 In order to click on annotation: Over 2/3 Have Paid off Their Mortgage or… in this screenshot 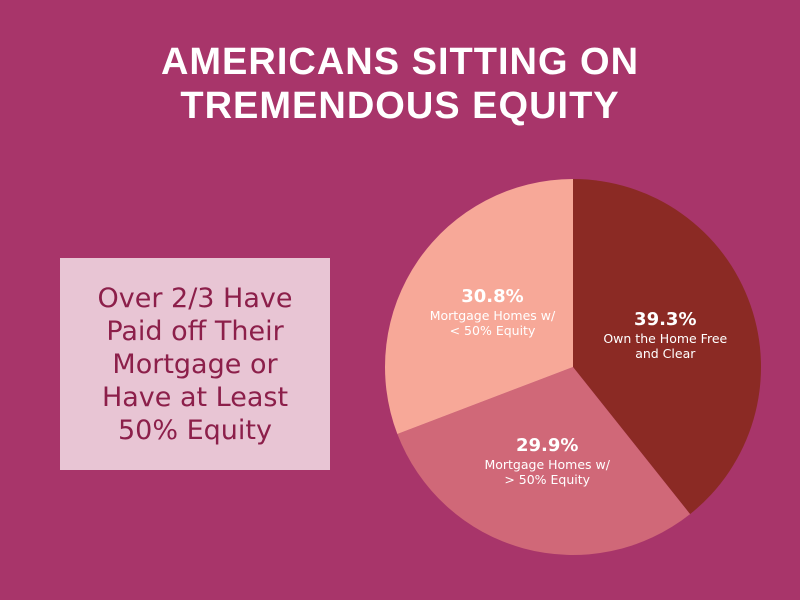, I will do `click(195, 364)`.